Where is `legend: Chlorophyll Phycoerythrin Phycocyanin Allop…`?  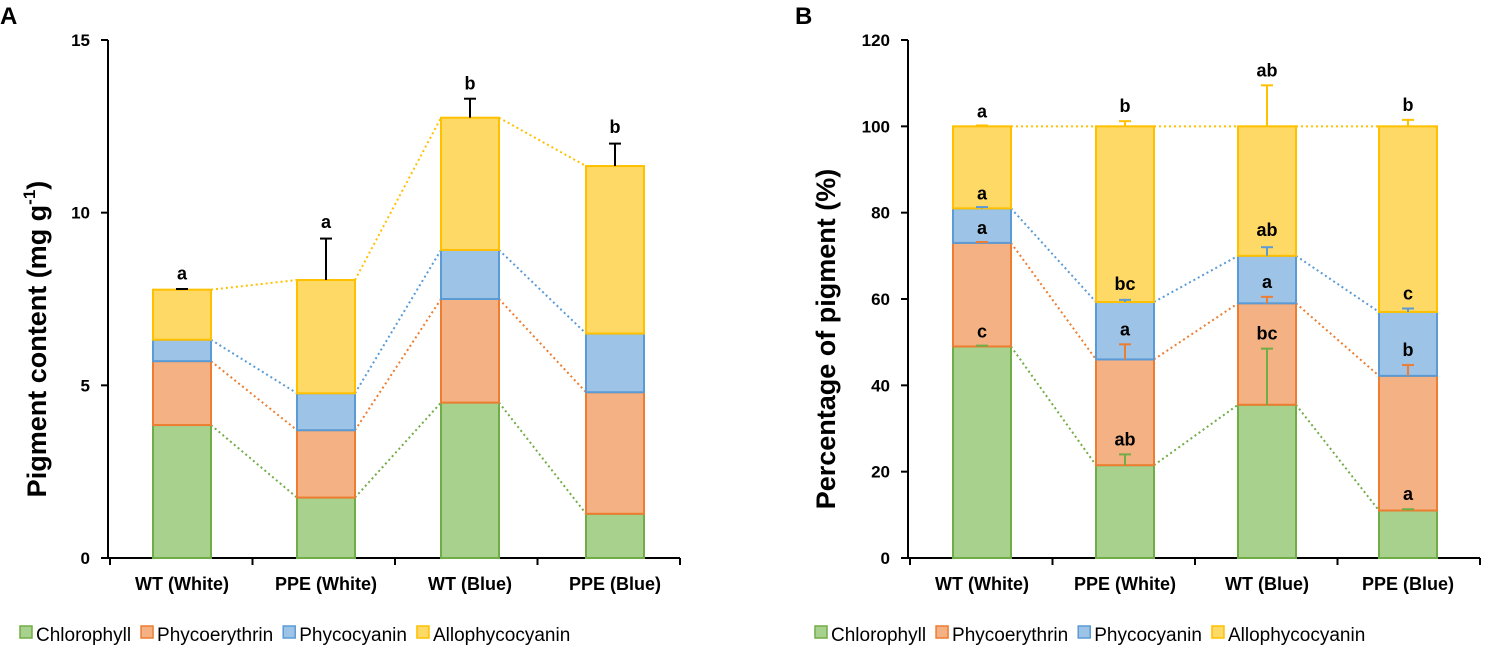 legend: Chlorophyll Phycoerythrin Phycocyanin Allop… is located at coordinates (294, 635).